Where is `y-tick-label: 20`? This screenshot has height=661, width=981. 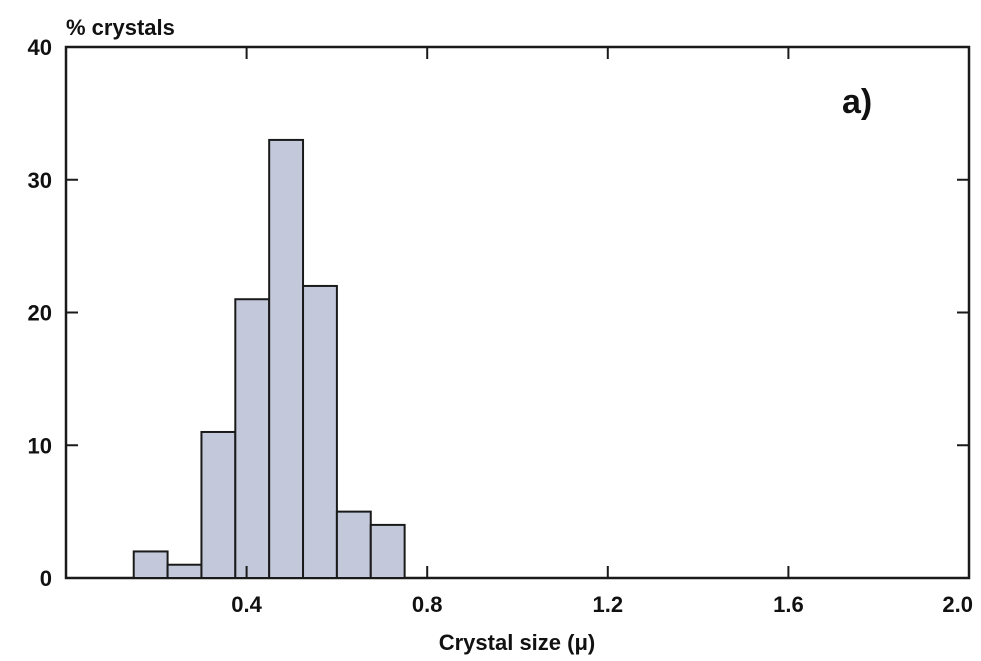
y-tick-label: 20 is located at coordinates (40, 313).